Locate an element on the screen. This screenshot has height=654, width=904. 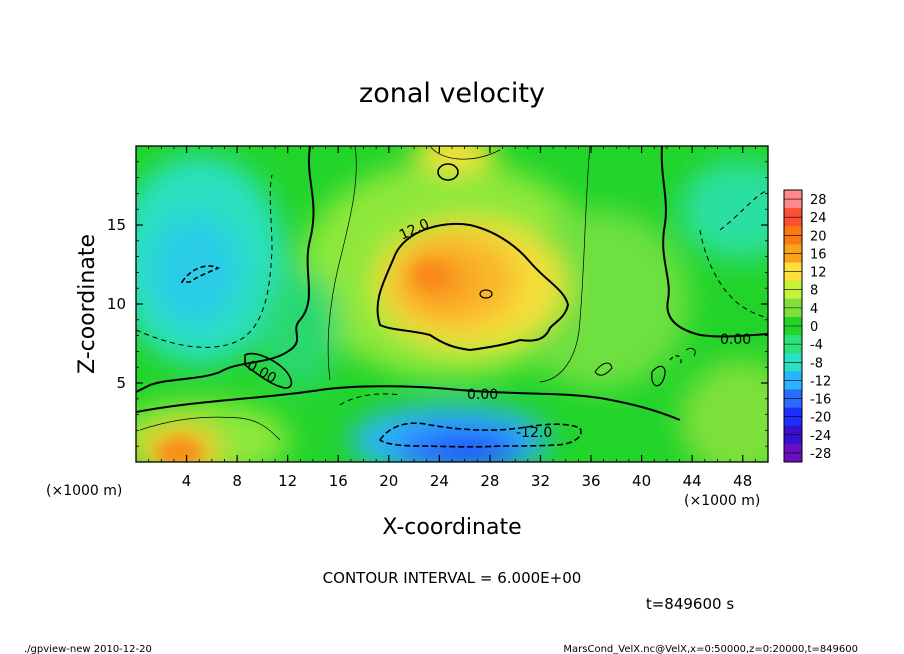
colorbar-label: 8 is located at coordinates (814, 291).